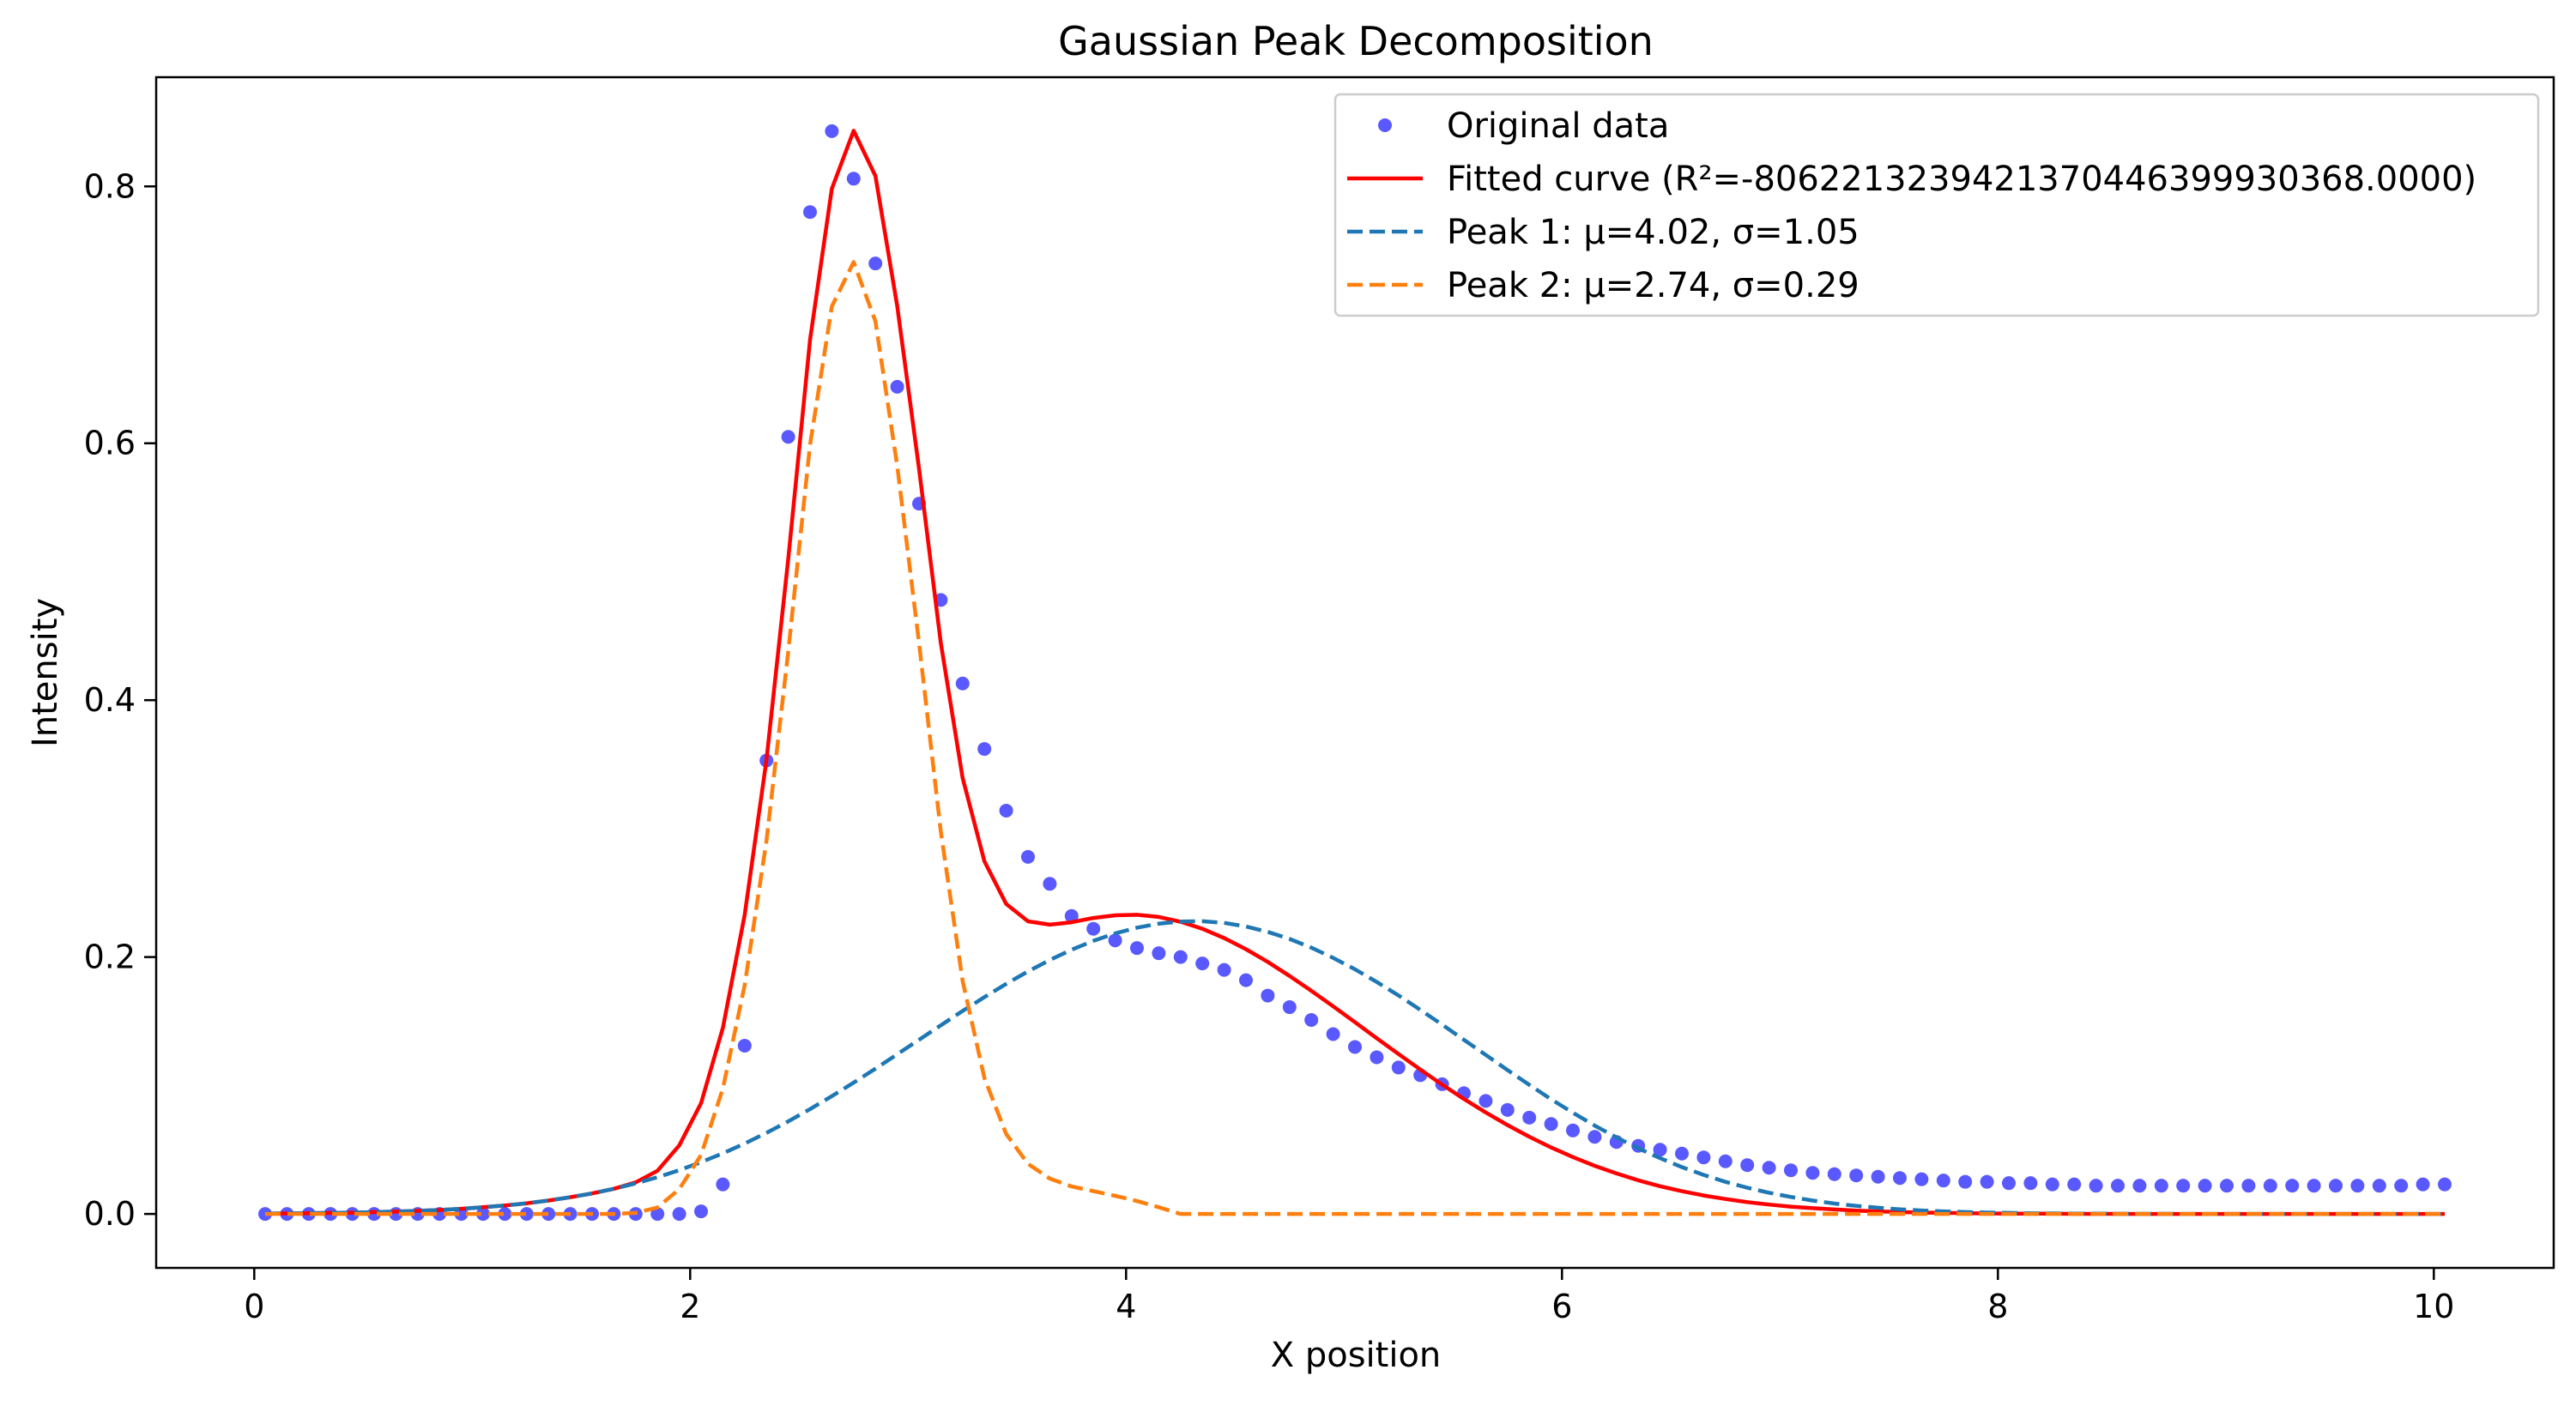  What do you see at coordinates (2433, 1306) in the screenshot?
I see `x-tick-label: 10` at bounding box center [2433, 1306].